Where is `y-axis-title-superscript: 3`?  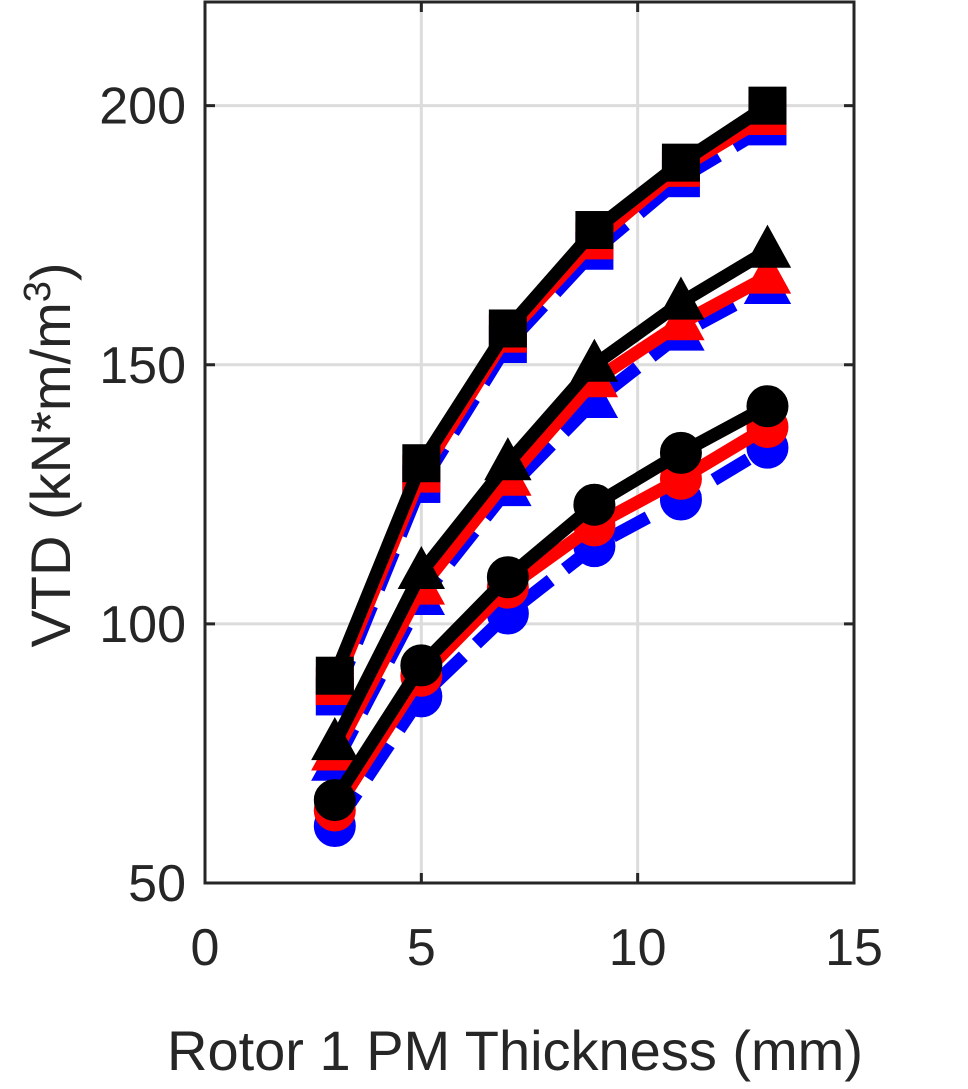
y-axis-title-superscript: 3 is located at coordinates (38, 291).